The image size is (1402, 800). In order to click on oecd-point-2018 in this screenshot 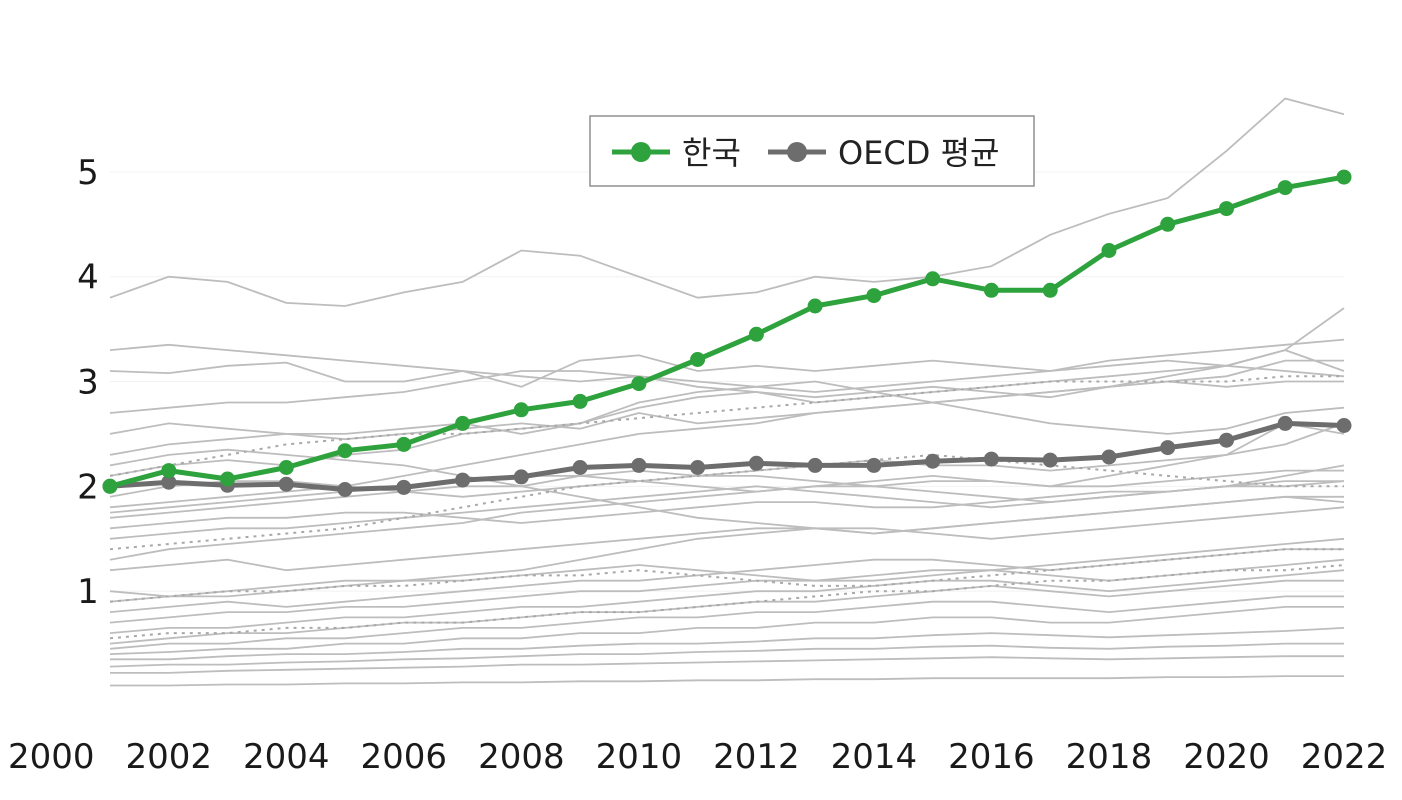, I will do `click(1109, 457)`.